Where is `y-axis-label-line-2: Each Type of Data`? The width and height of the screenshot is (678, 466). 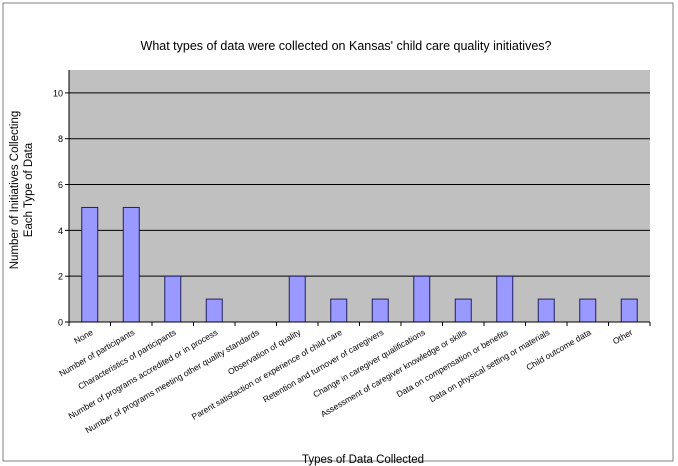
y-axis-label-line-2: Each Type of Data is located at coordinates (29, 189).